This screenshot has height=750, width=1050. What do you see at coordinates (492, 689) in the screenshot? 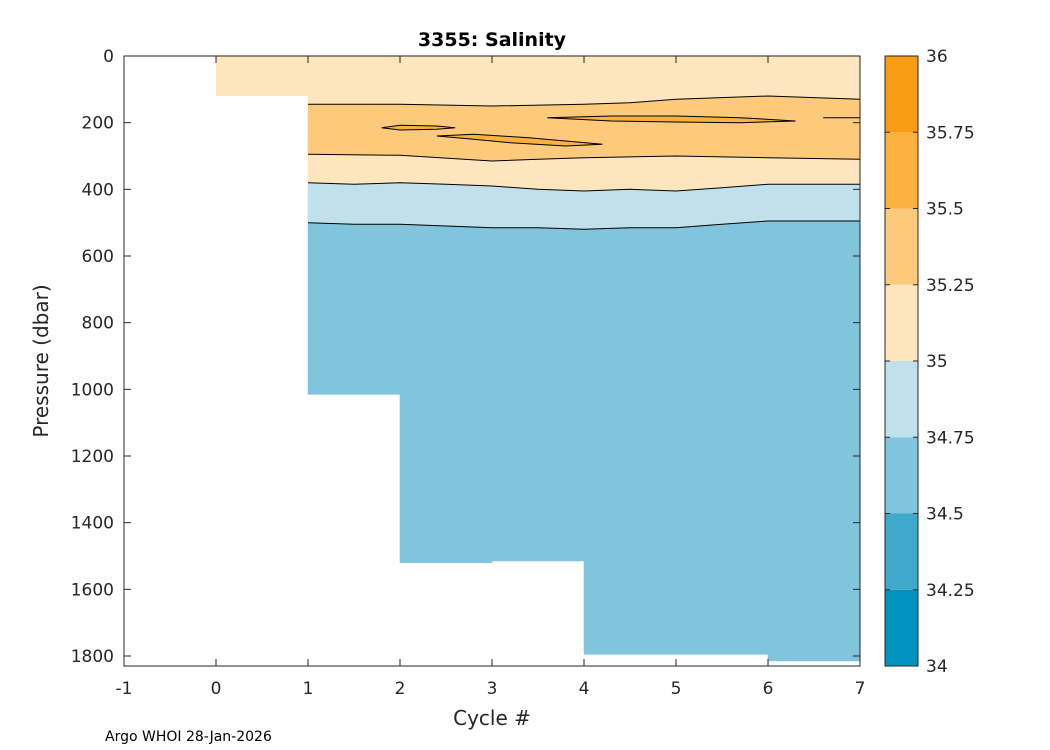
I see `x-tick-label: 3` at bounding box center [492, 689].